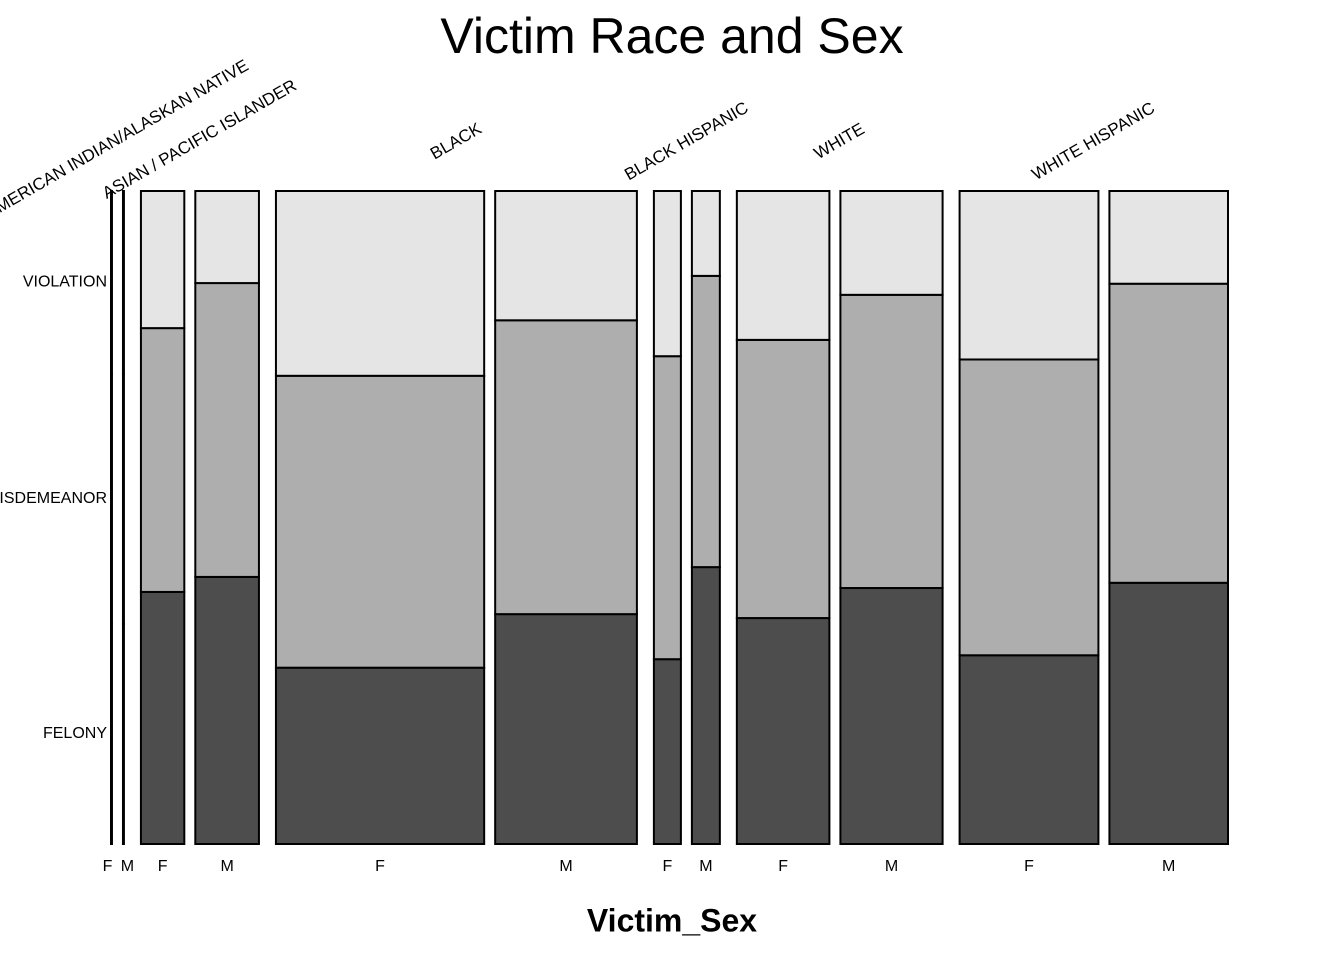 This screenshot has width=1344, height=960. I want to click on chart-title: Victim Race and Sex, so click(671, 36).